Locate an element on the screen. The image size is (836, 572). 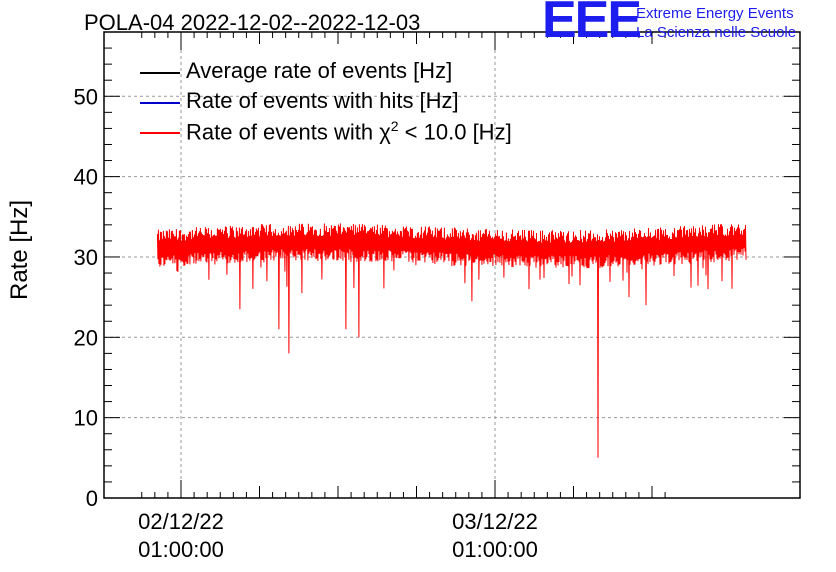
y-tick-label: 50 is located at coordinates (86, 96).